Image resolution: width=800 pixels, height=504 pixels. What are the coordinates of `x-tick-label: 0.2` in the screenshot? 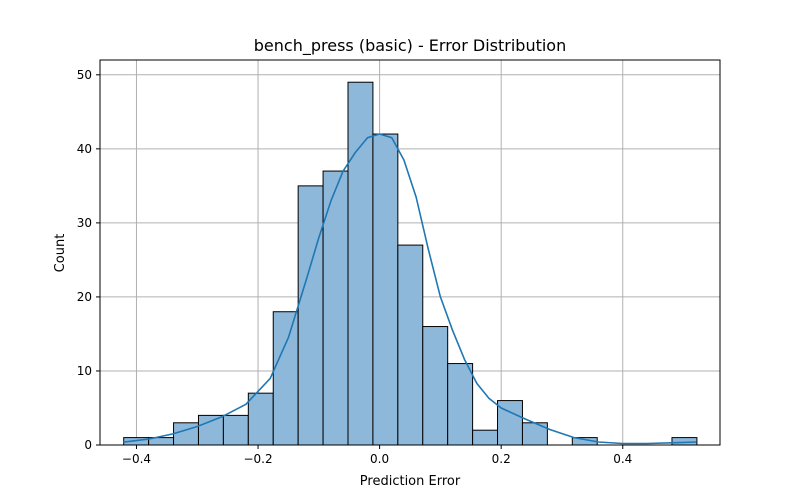 It's located at (501, 459).